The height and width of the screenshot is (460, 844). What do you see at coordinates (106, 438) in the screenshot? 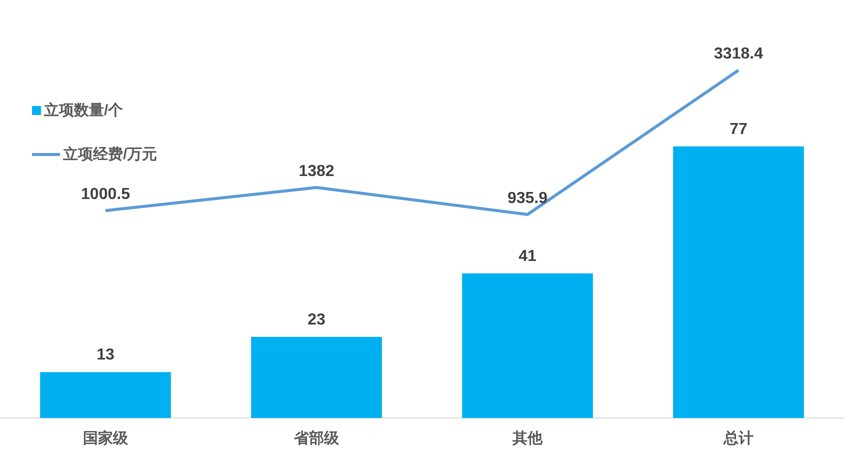
I see `x-tick-label: 国家级` at bounding box center [106, 438].